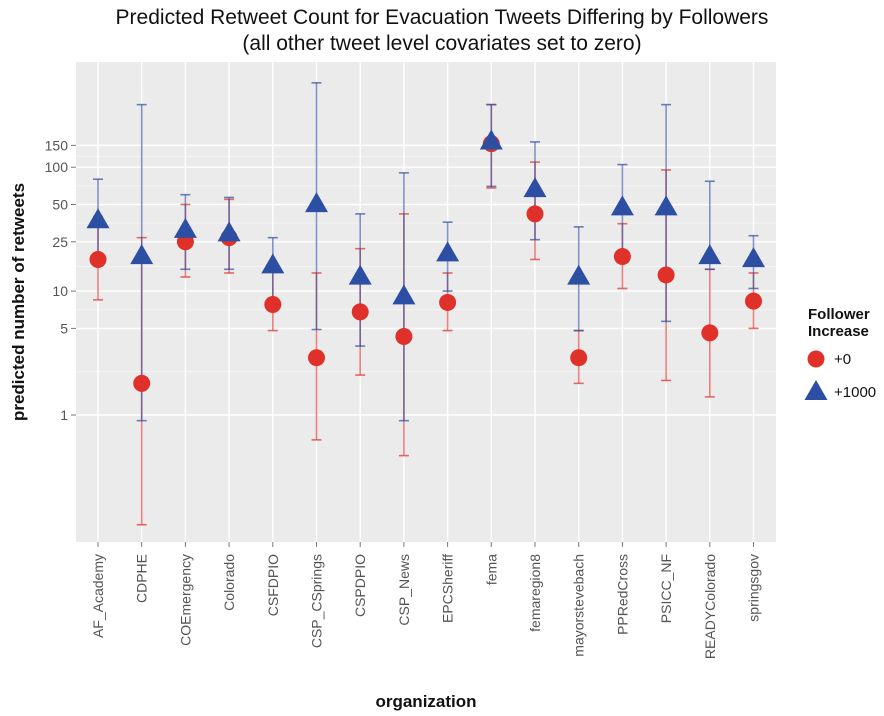  What do you see at coordinates (360, 585) in the screenshot?
I see `x-tick-label: CSPDPIO` at bounding box center [360, 585].